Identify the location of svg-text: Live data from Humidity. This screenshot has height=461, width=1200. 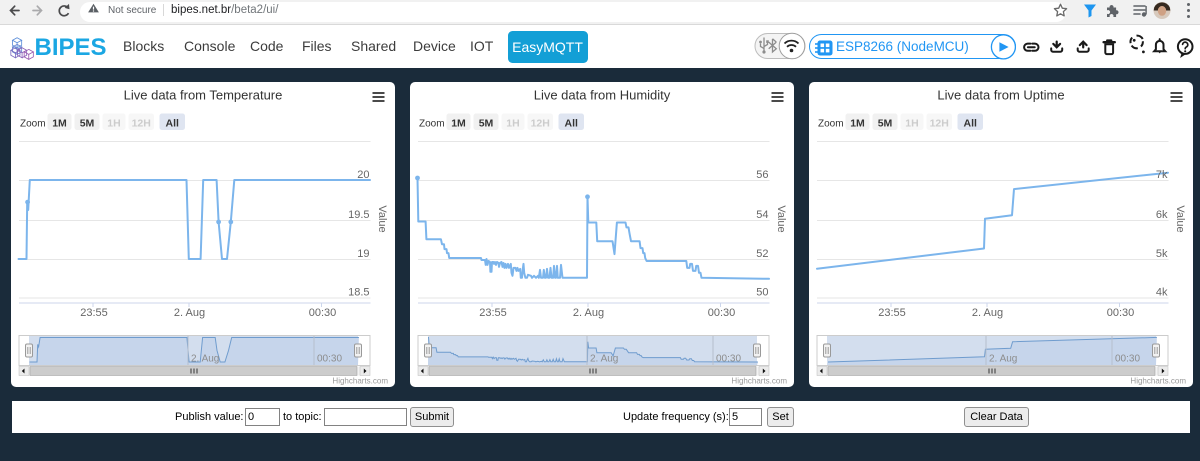
(602, 95).